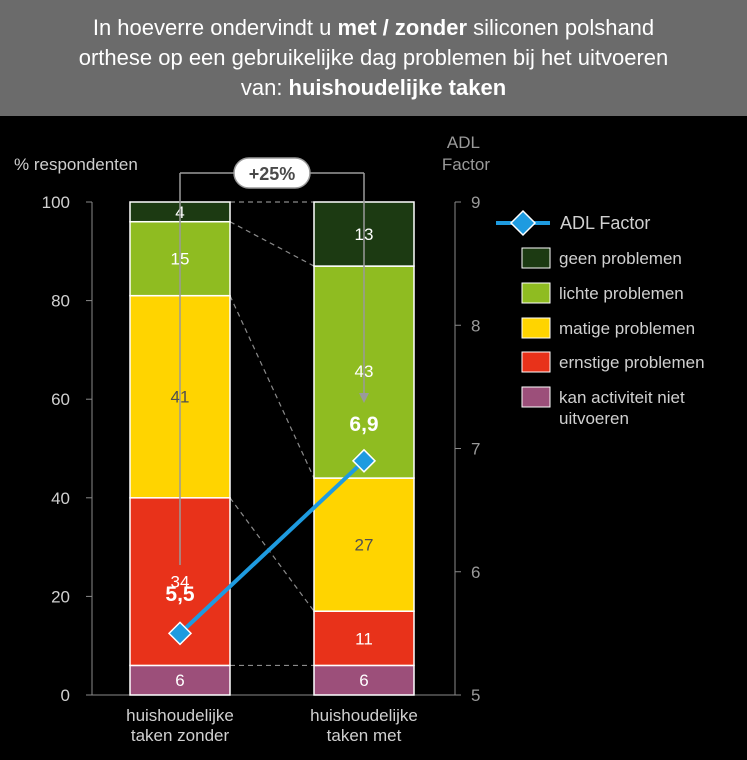  What do you see at coordinates (463, 142) in the screenshot?
I see `y2-axis-label-line1: ADL` at bounding box center [463, 142].